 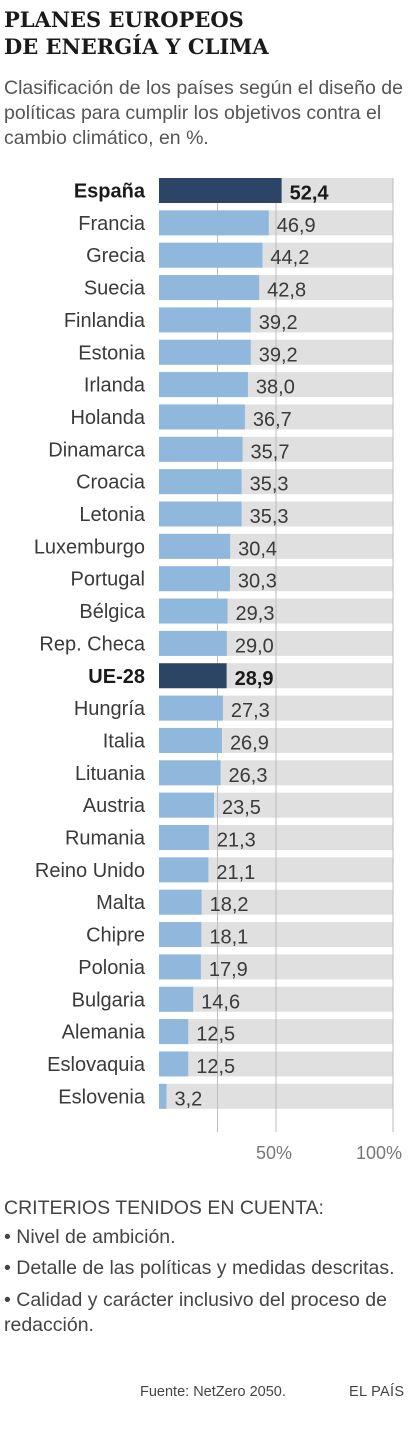 I want to click on value-label: 28,9, so click(x=254, y=679).